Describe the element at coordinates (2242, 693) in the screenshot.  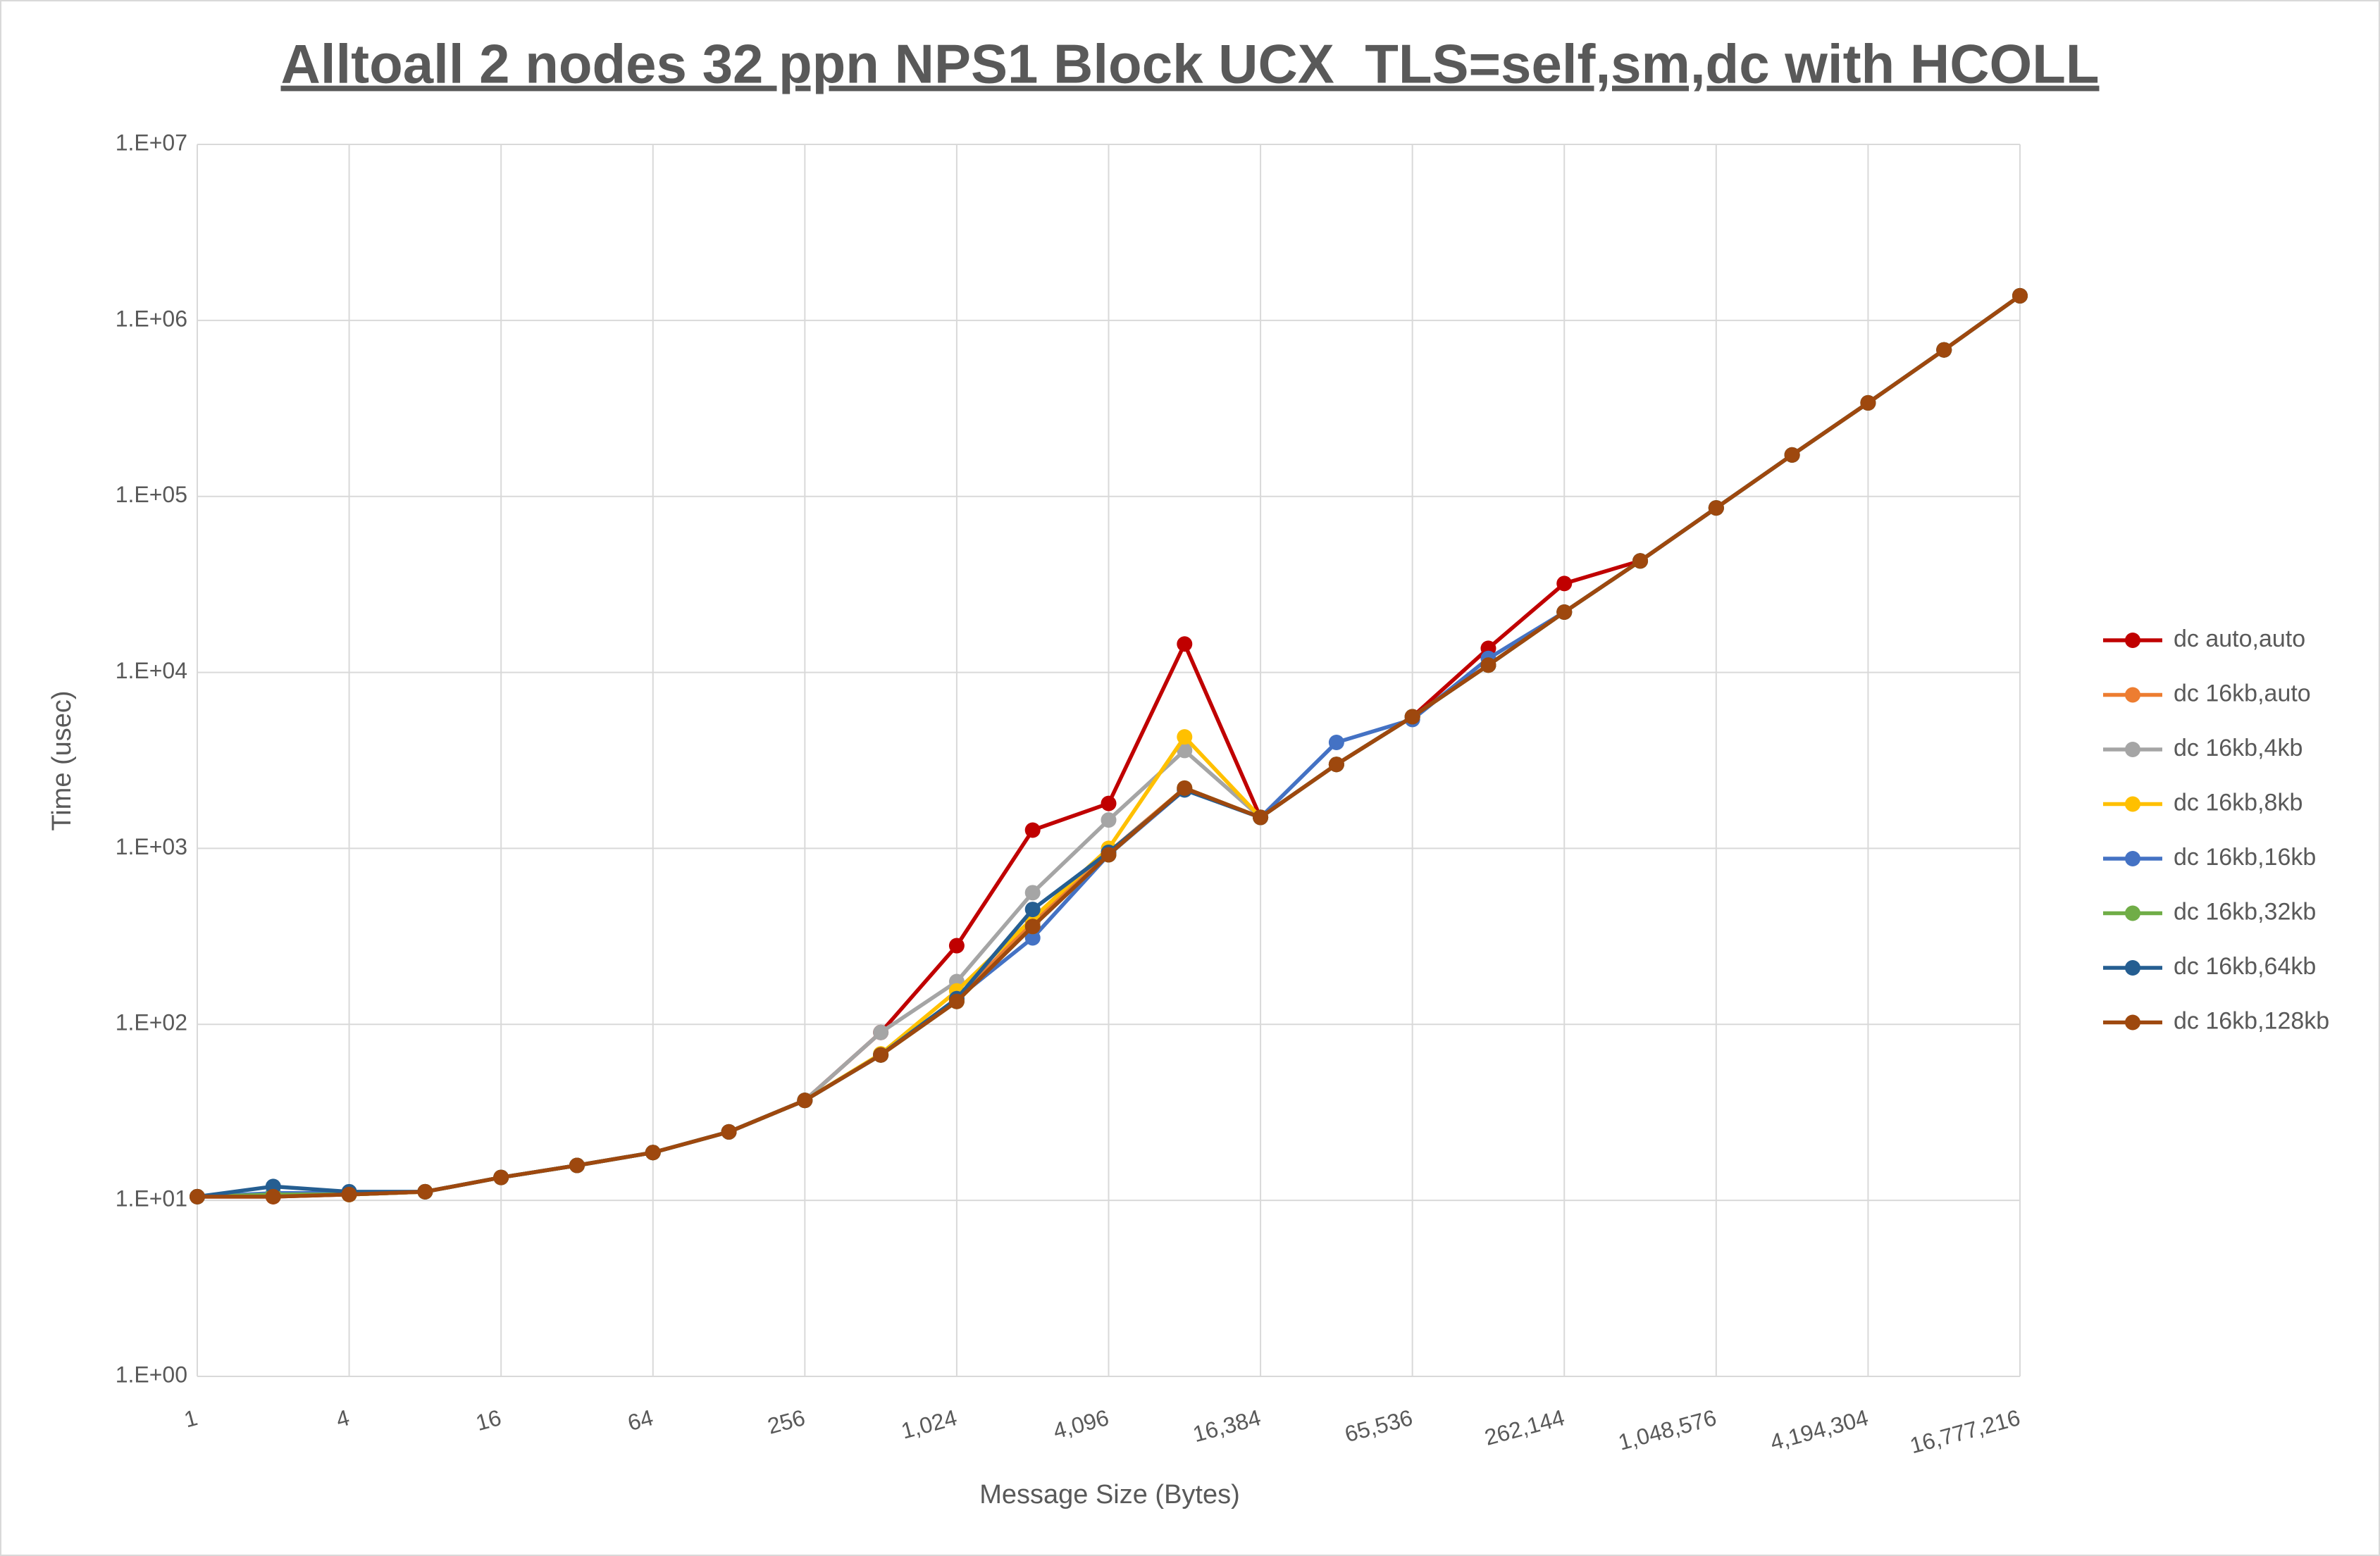
I see `legend-label: dc 16kb,auto` at that location.